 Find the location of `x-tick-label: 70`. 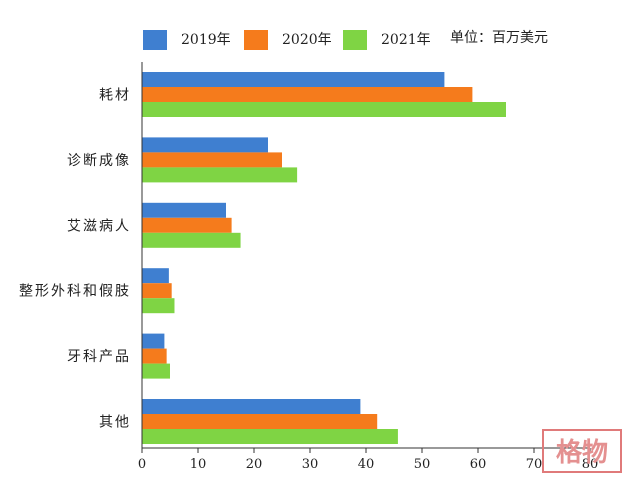

x-tick-label: 70 is located at coordinates (534, 464).